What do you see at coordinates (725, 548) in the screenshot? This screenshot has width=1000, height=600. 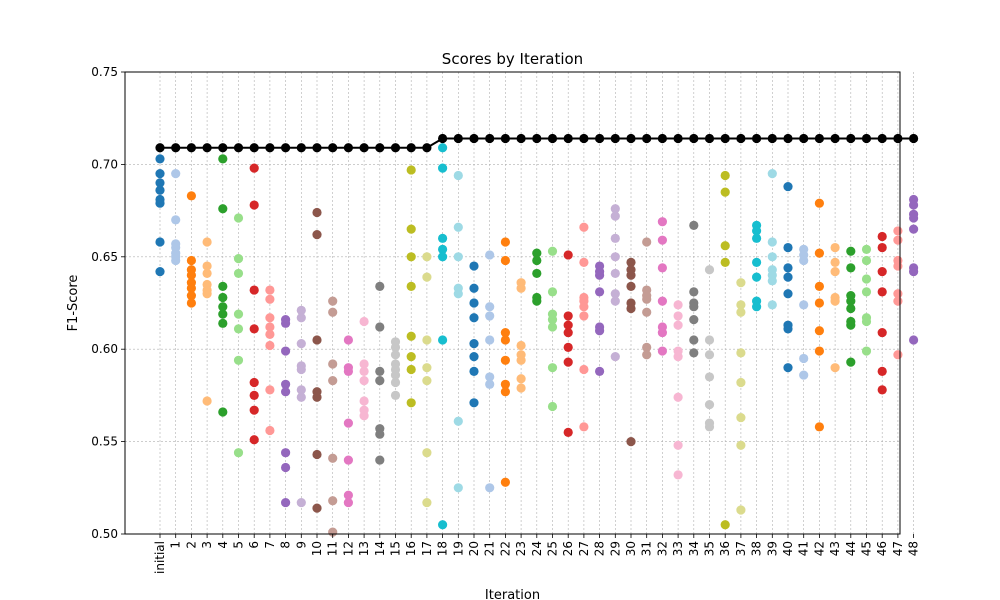 I see `x-tick-label: 36` at bounding box center [725, 548].